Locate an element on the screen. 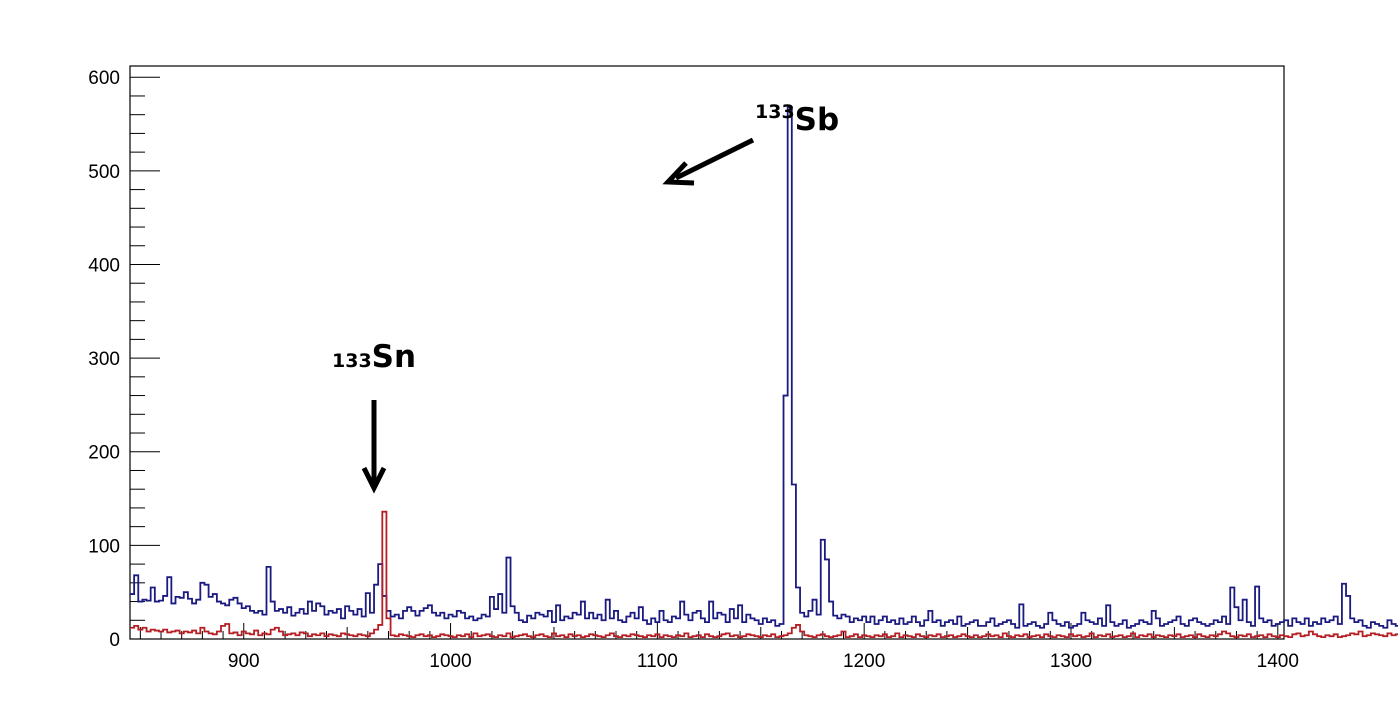 The height and width of the screenshot is (705, 1398). x-tick-label: 1300 is located at coordinates (1071, 661).